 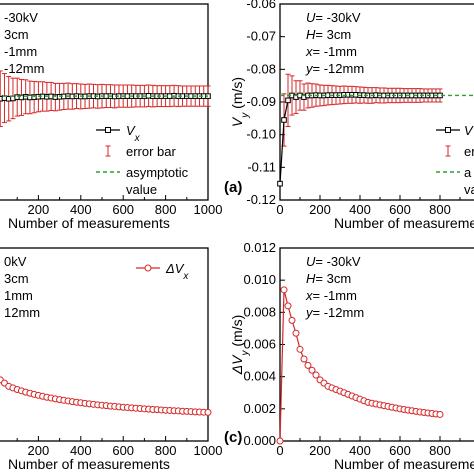 What do you see at coordinates (259, 279) in the screenshot?
I see `y-tick-label: 0.010` at bounding box center [259, 279].